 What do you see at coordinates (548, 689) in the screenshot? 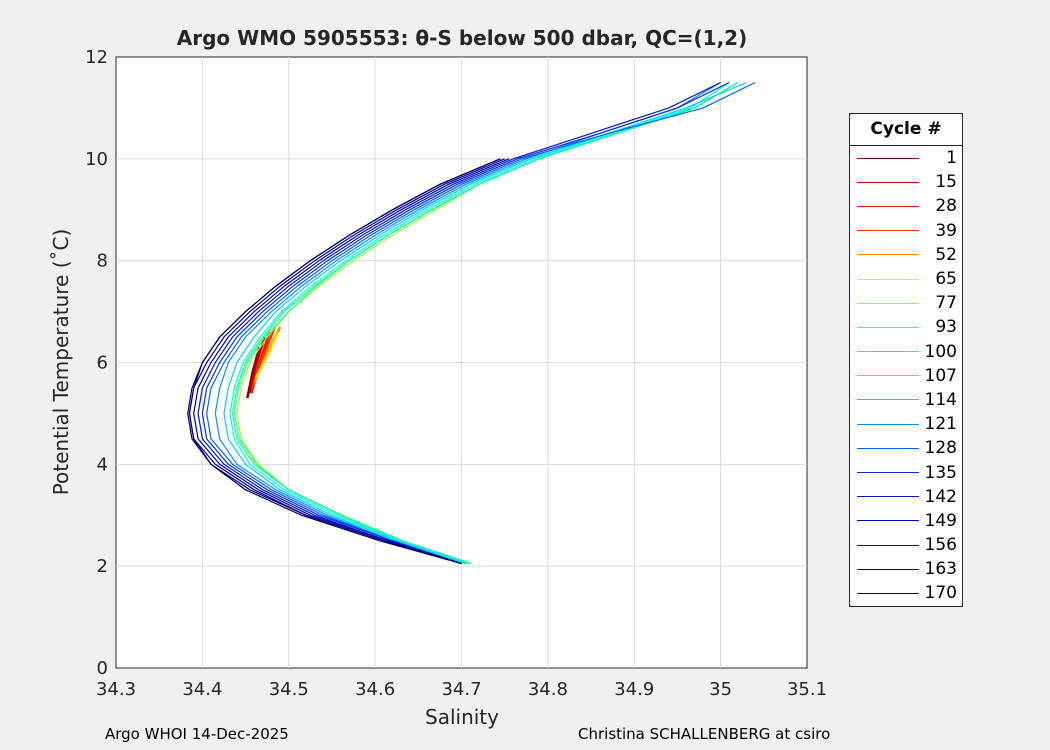
I see `x-tick-label: 34.8` at bounding box center [548, 689].